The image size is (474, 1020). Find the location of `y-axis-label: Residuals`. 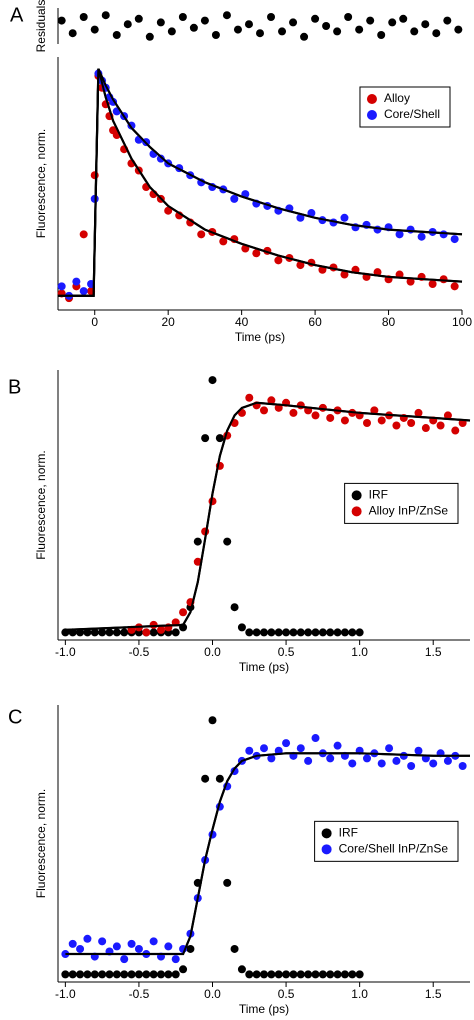

y-axis-label: Residuals is located at coordinates (41, 26).